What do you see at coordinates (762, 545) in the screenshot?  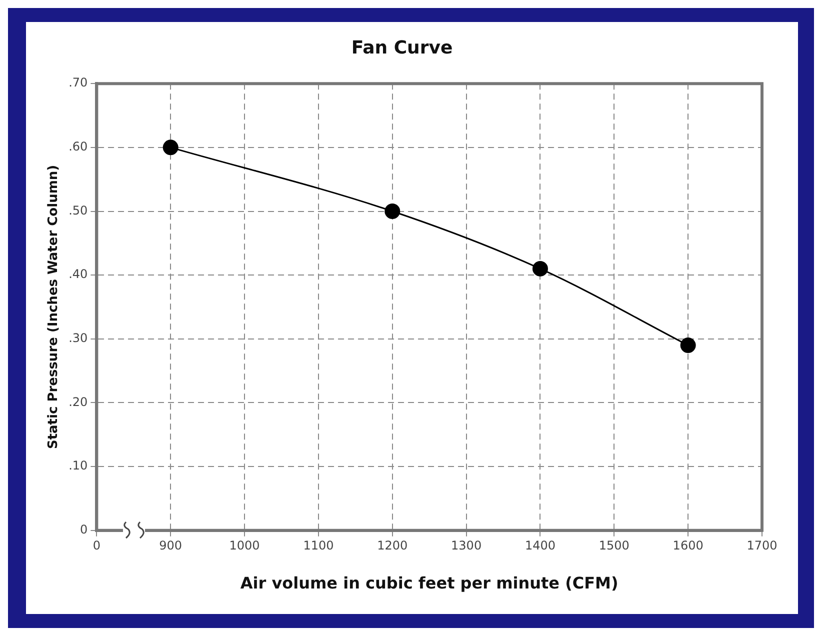 I see `x-tick-label: 1700` at bounding box center [762, 545].